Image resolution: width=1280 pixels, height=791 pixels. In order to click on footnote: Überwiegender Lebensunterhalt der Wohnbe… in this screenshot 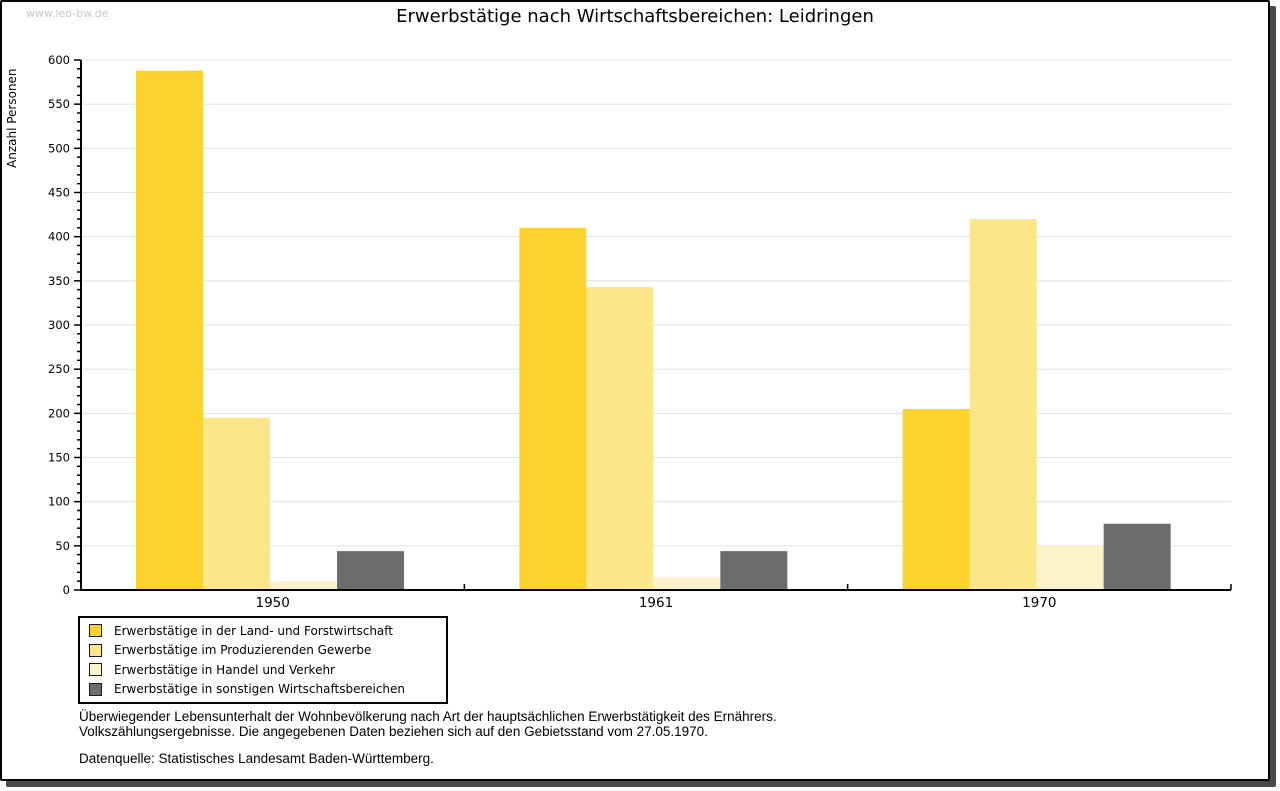, I will do `click(428, 737)`.